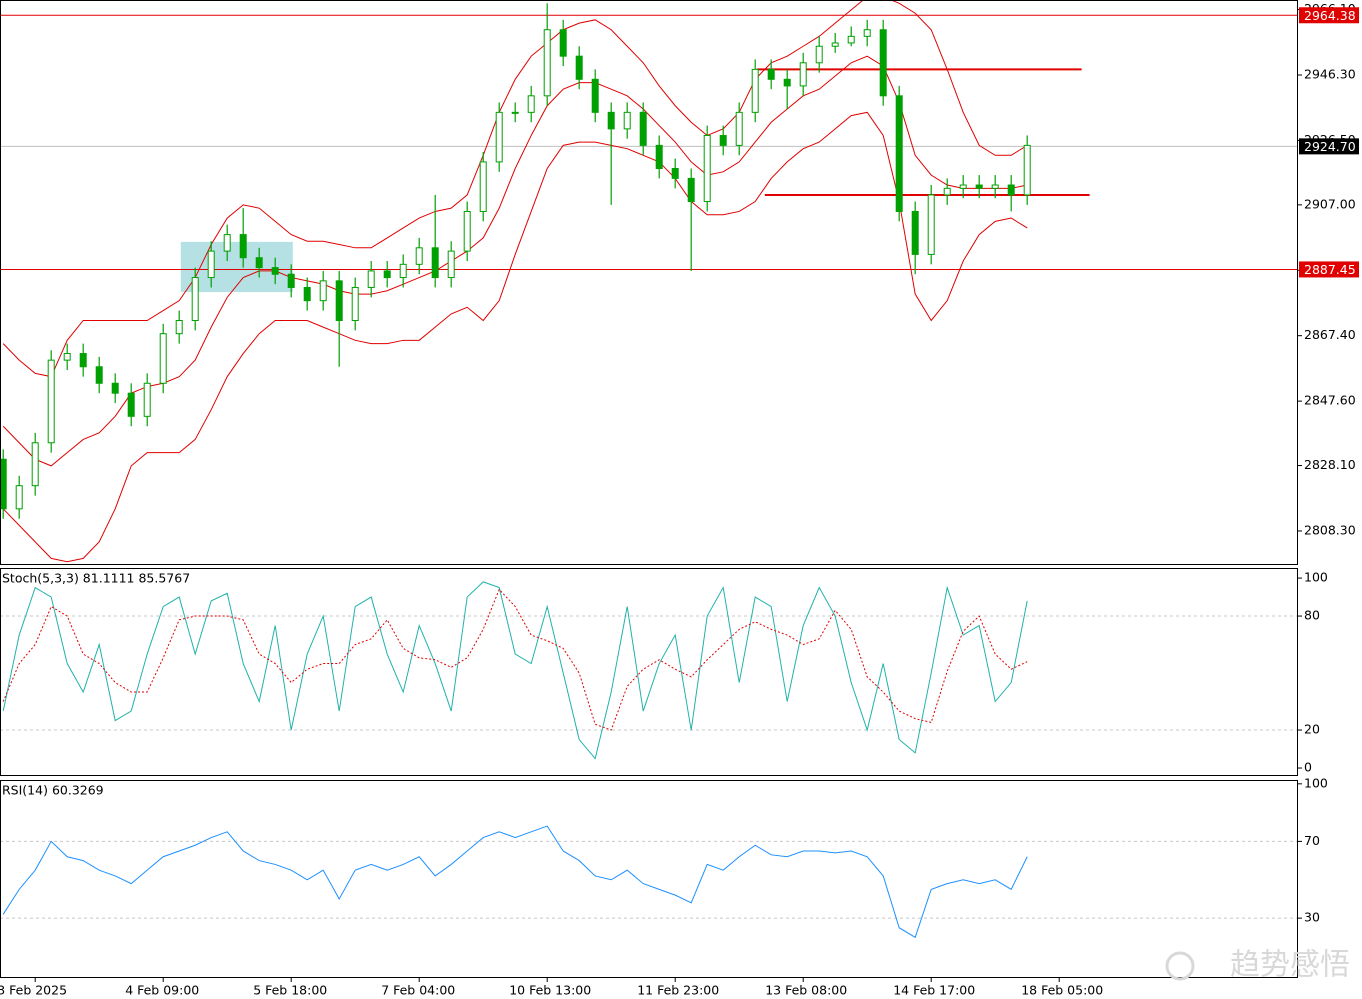 This screenshot has height=999, width=1362. What do you see at coordinates (1180, 966) in the screenshot?
I see `watermark-logo` at bounding box center [1180, 966].